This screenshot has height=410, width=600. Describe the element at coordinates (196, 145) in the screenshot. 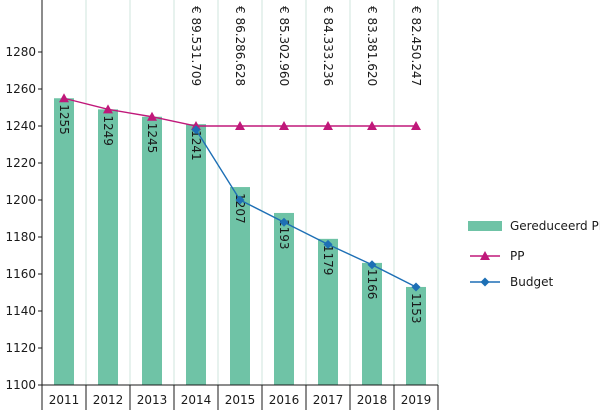

I see `bar-value-label: 1241` at that location.